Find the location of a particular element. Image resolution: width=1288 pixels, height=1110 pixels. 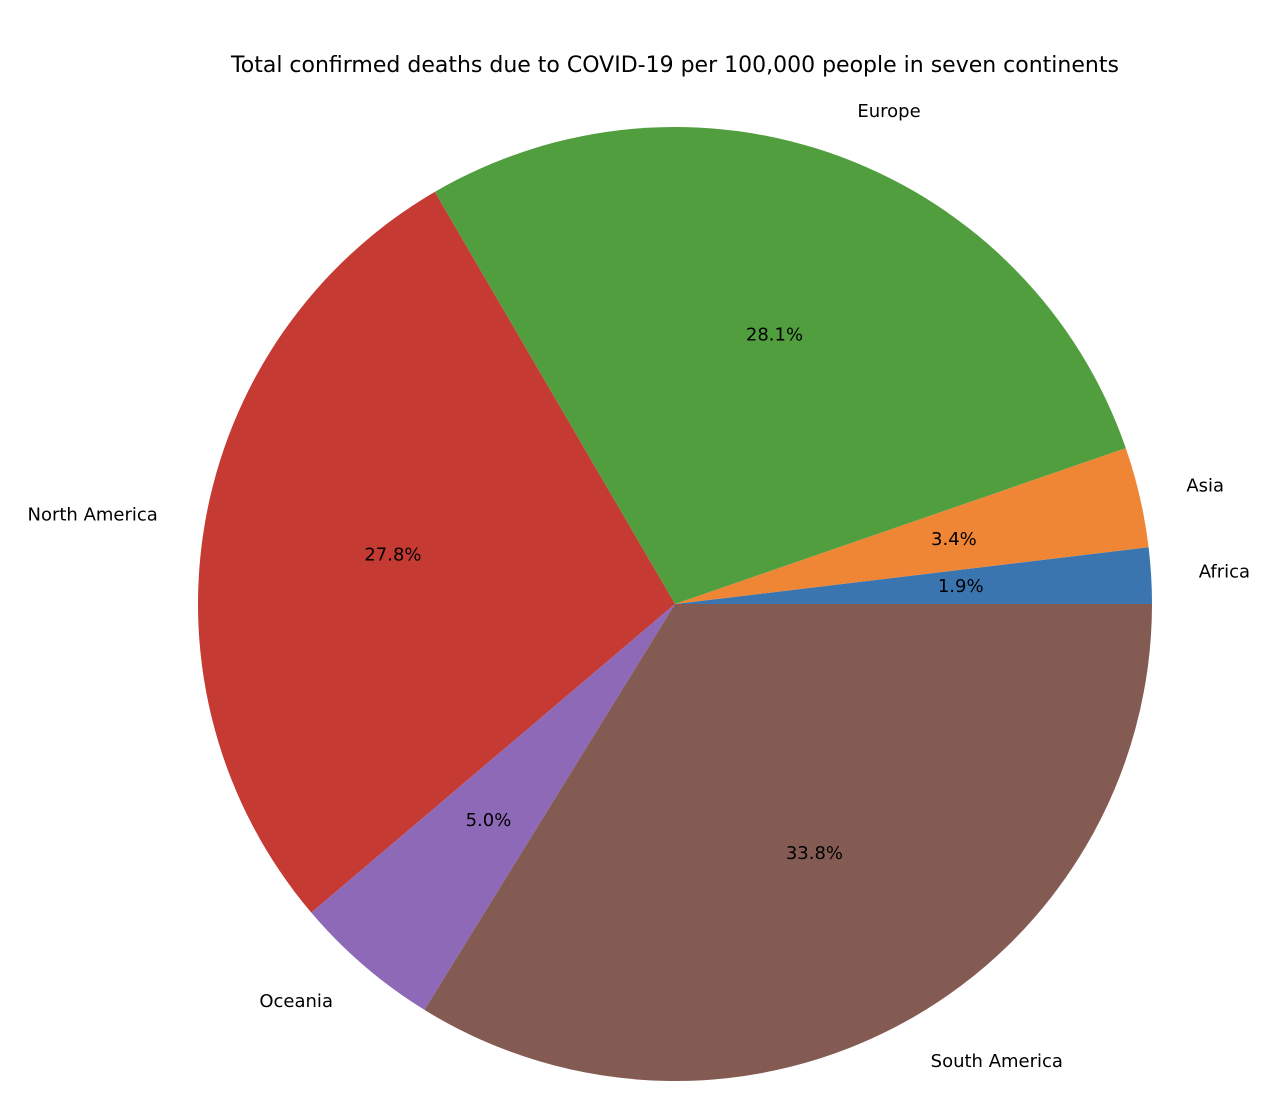

slice-percent-south-america: 33.8% is located at coordinates (814, 853).